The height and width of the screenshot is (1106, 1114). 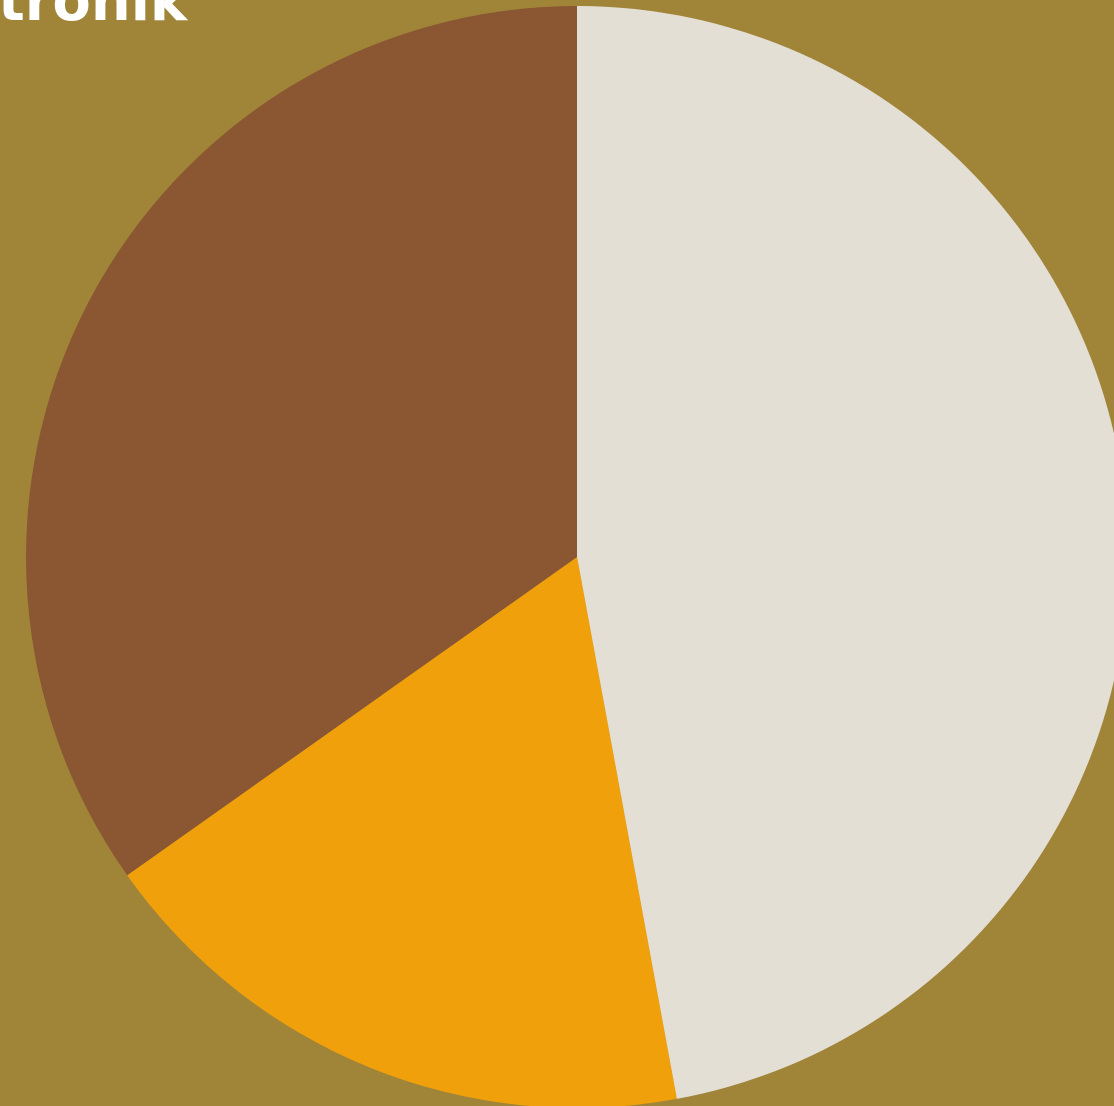 I want to click on brand-text: tronik, so click(x=94, y=17).